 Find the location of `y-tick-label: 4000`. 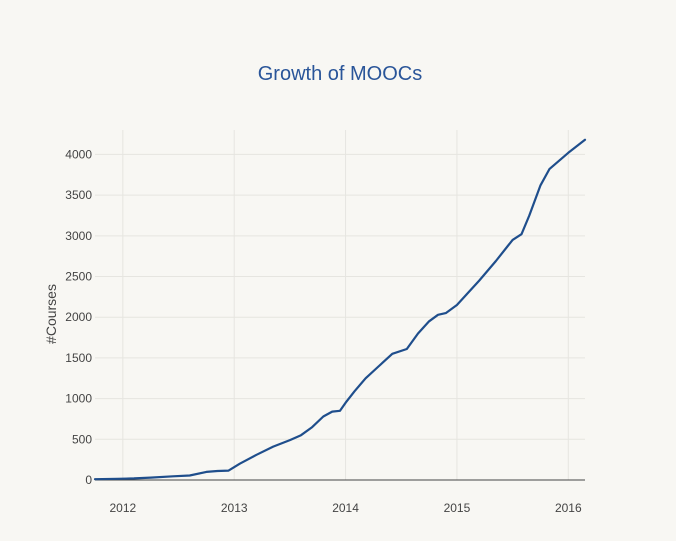

y-tick-label: 4000 is located at coordinates (78, 154).